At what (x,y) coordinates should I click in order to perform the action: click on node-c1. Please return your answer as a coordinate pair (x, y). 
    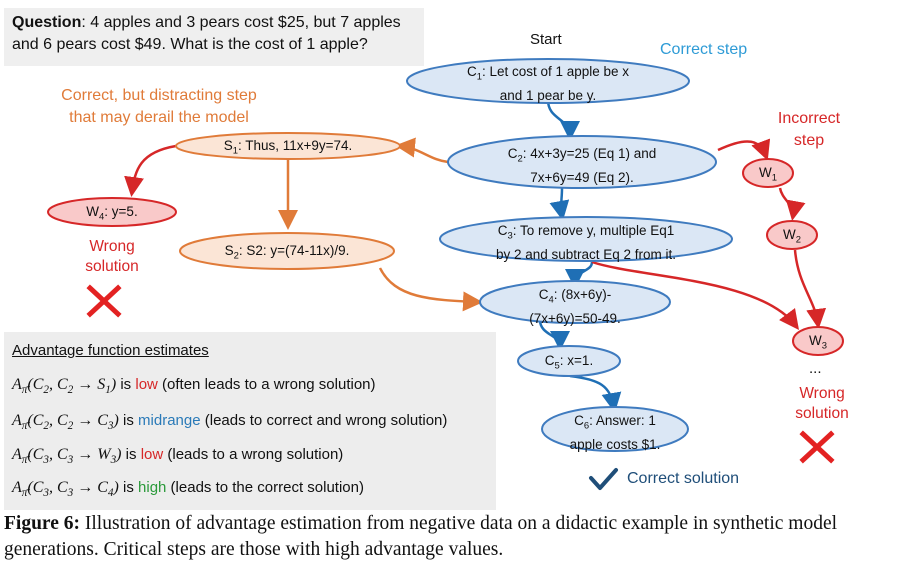
    Looking at the image, I should click on (548, 81).